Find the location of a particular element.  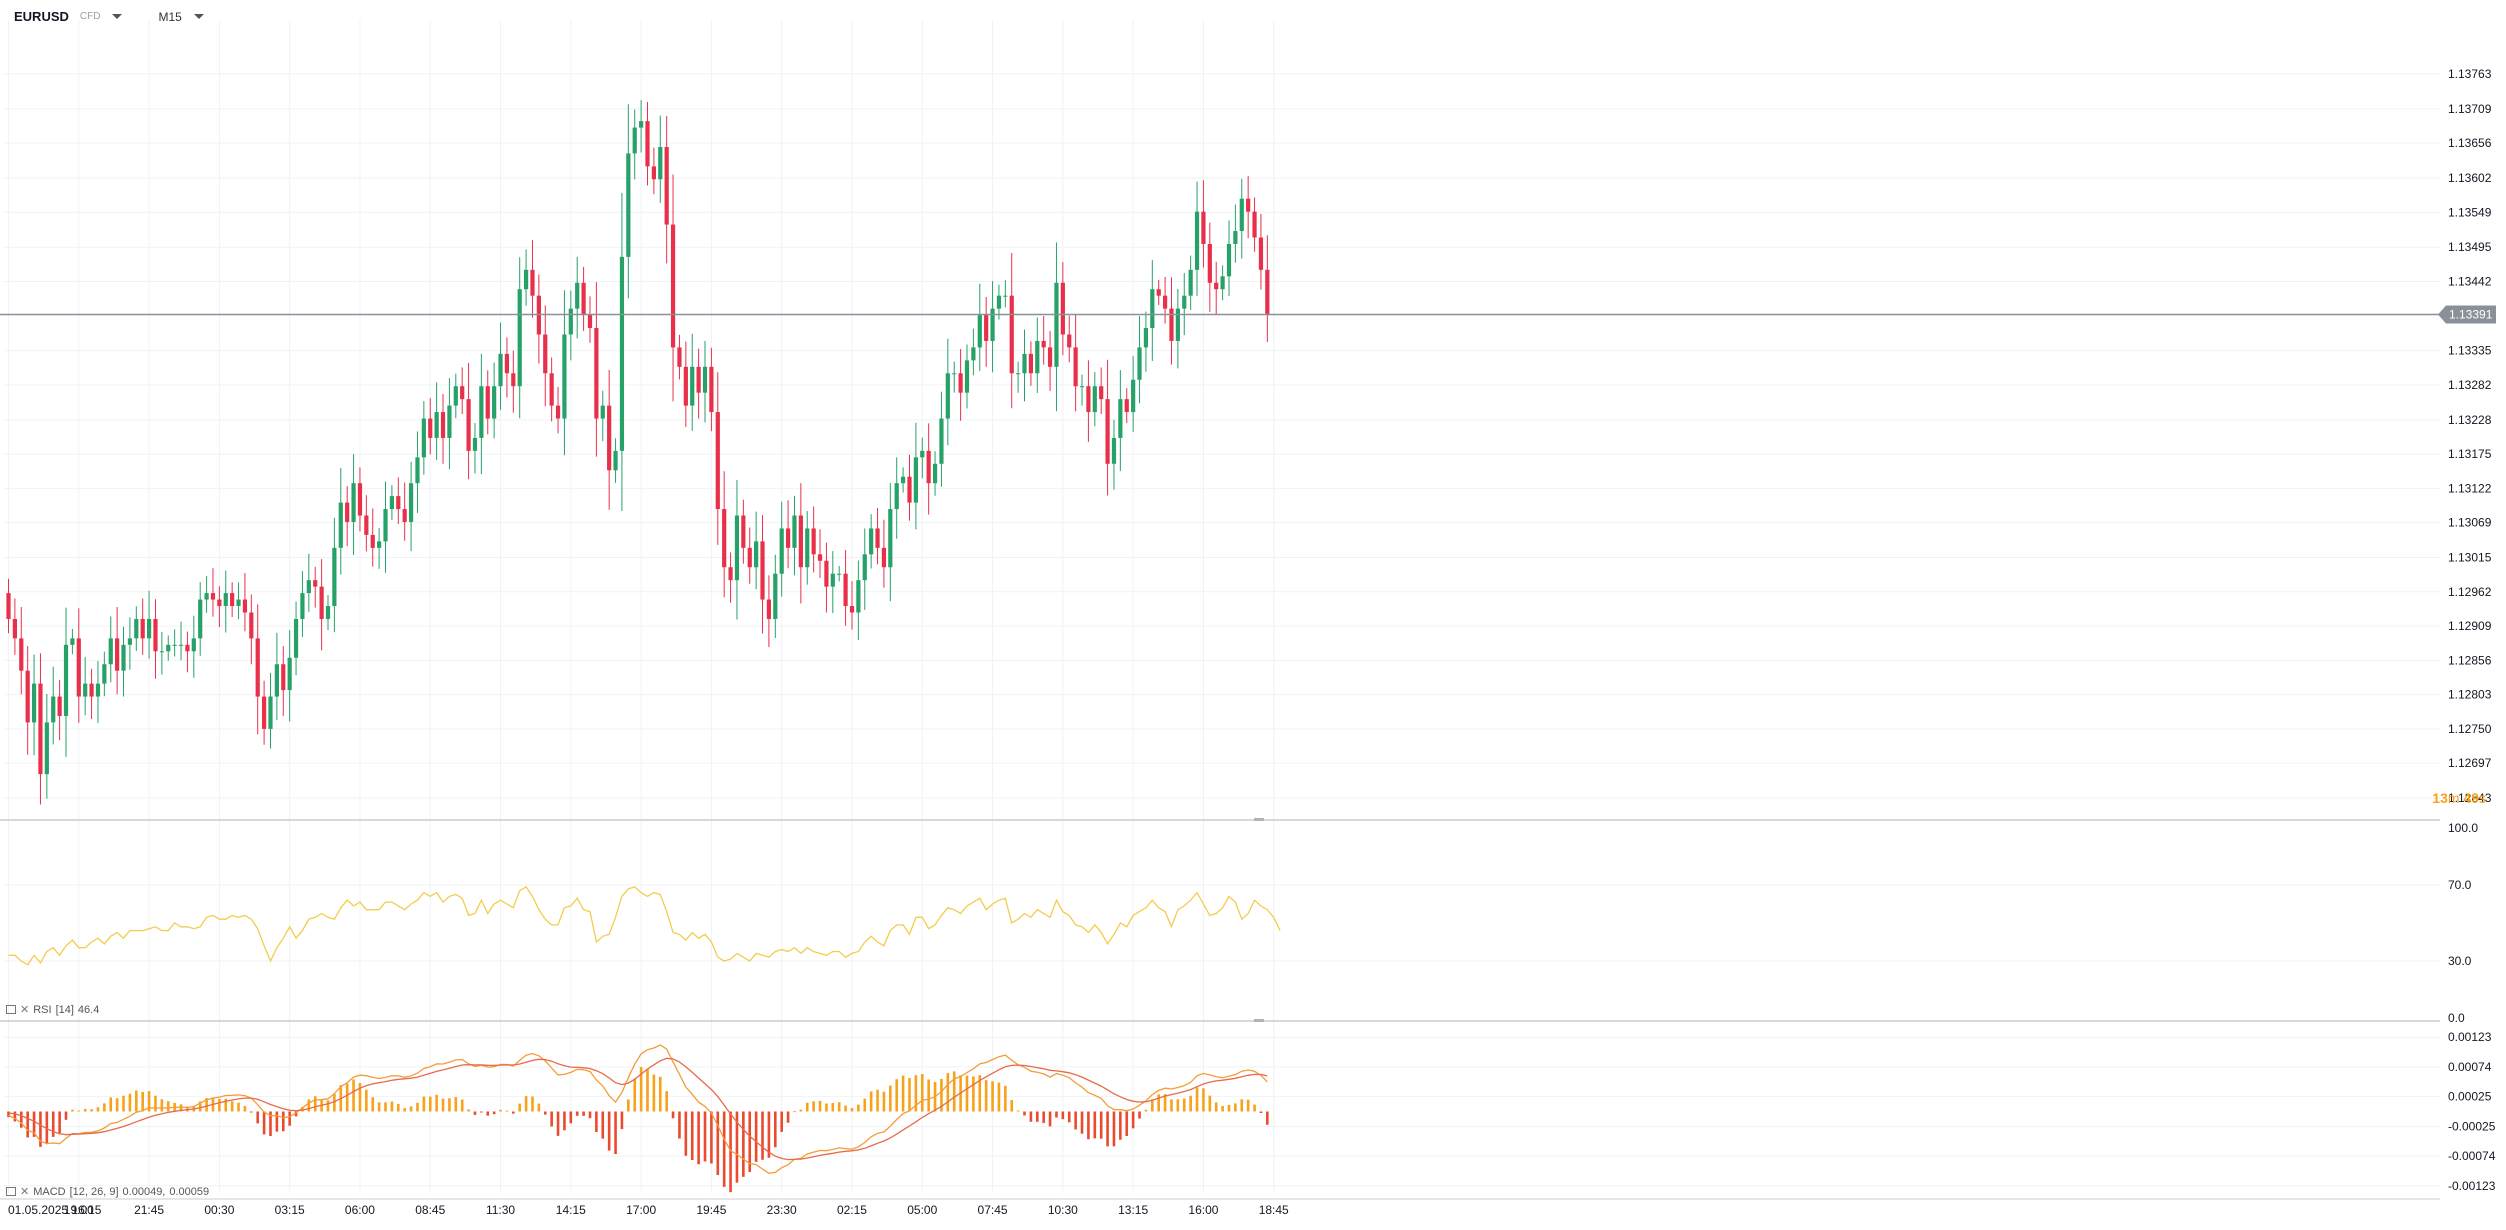

countdown-seconds-unit: s is located at coordinates (2482, 798).